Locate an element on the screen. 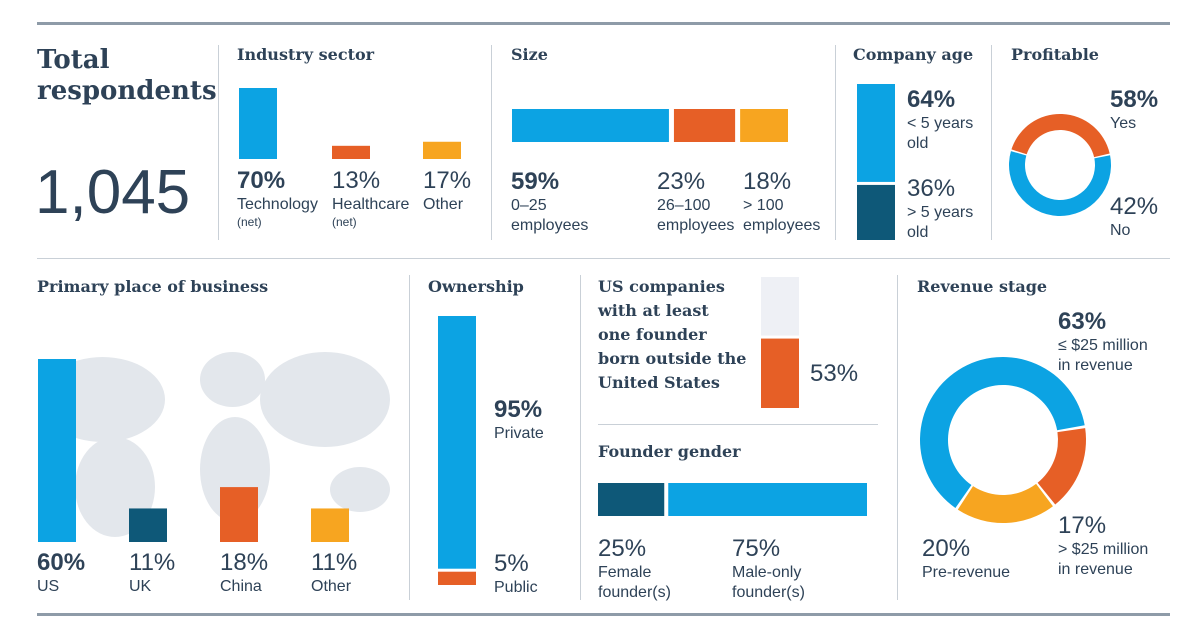 This screenshot has width=1200, height=642. revenue-line: Pre-revenue is located at coordinates (966, 572).